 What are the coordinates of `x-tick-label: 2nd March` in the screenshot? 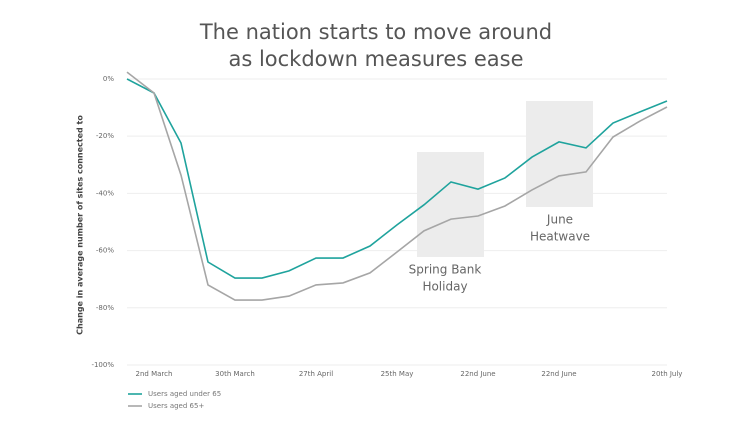 It's located at (154, 374).